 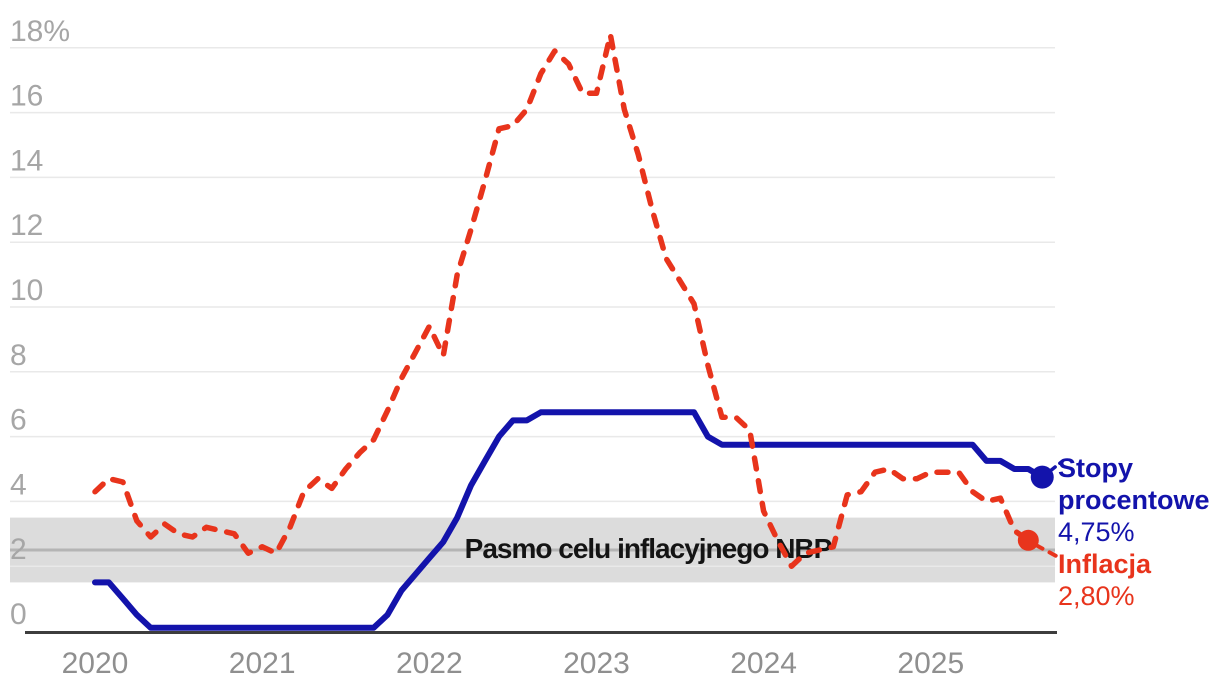 What do you see at coordinates (18, 420) in the screenshot?
I see `y-tick-label: 6` at bounding box center [18, 420].